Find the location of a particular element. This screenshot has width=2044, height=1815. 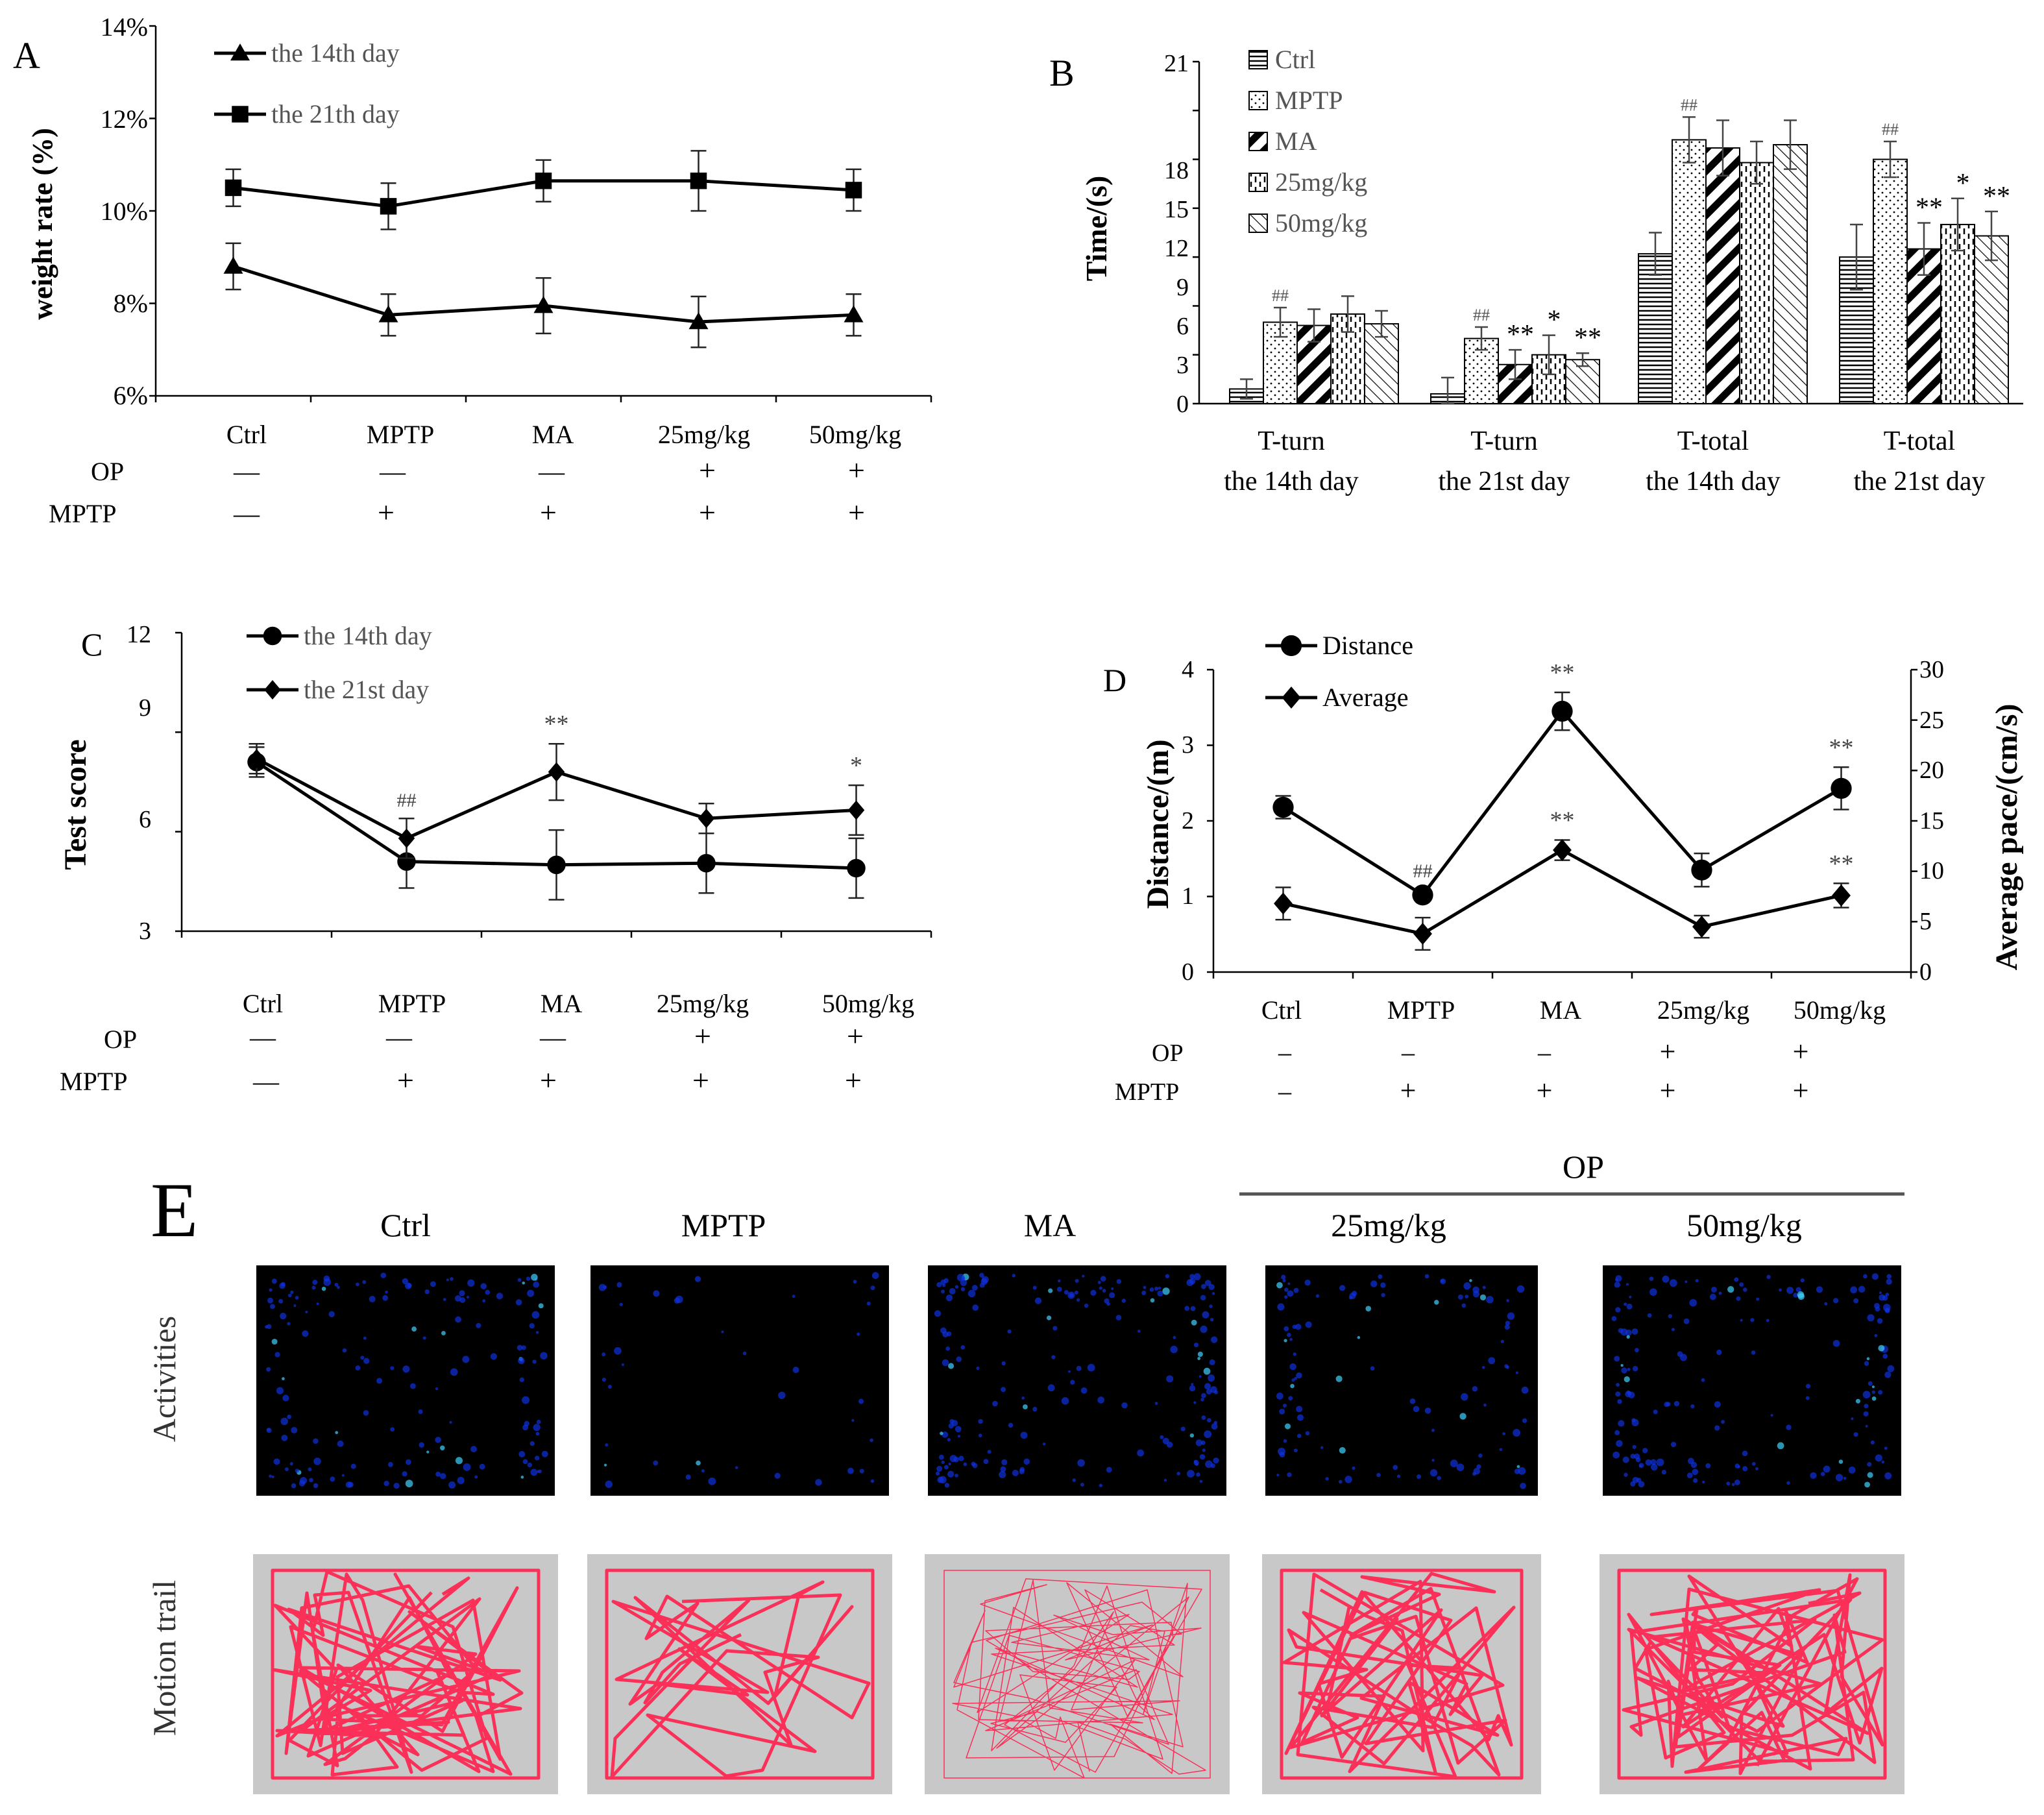

activity-heatmap is located at coordinates (1752, 1381).